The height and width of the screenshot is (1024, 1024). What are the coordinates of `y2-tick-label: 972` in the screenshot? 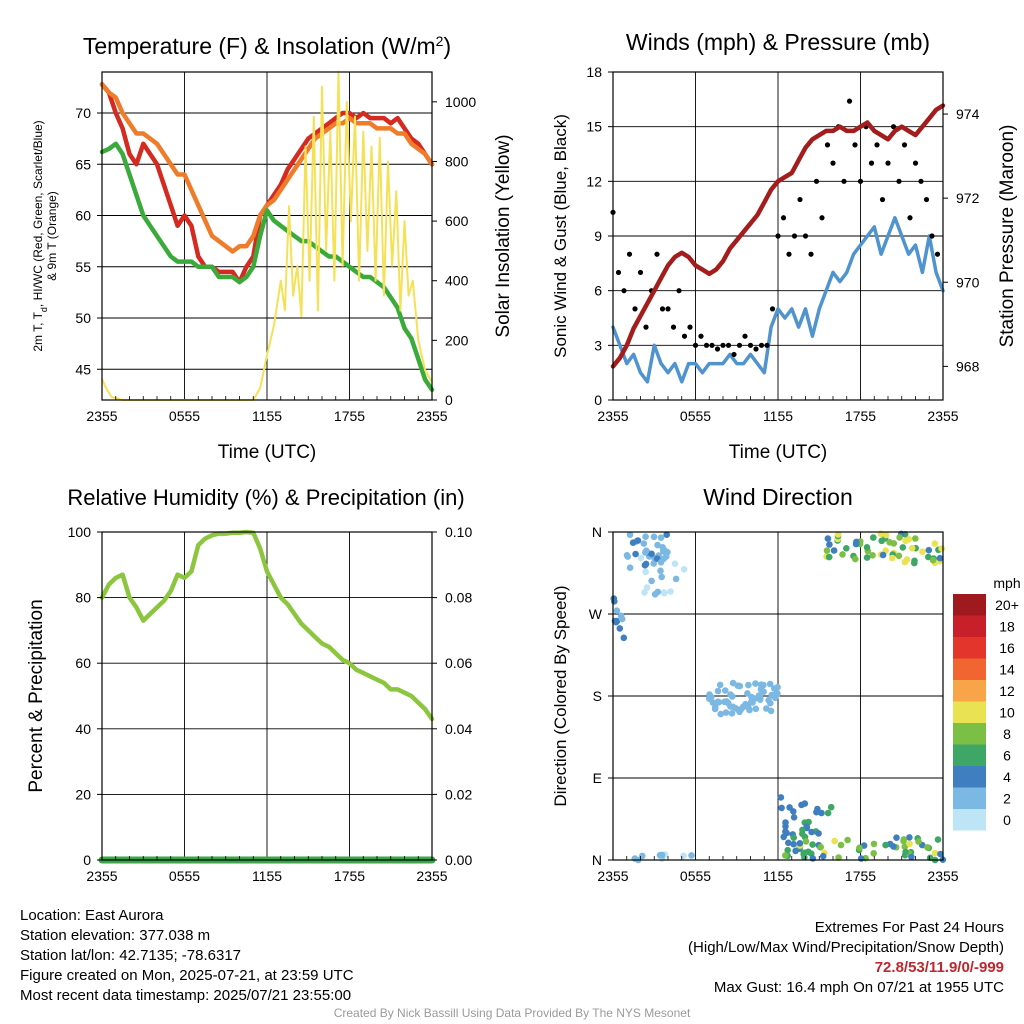 It's located at (968, 198).